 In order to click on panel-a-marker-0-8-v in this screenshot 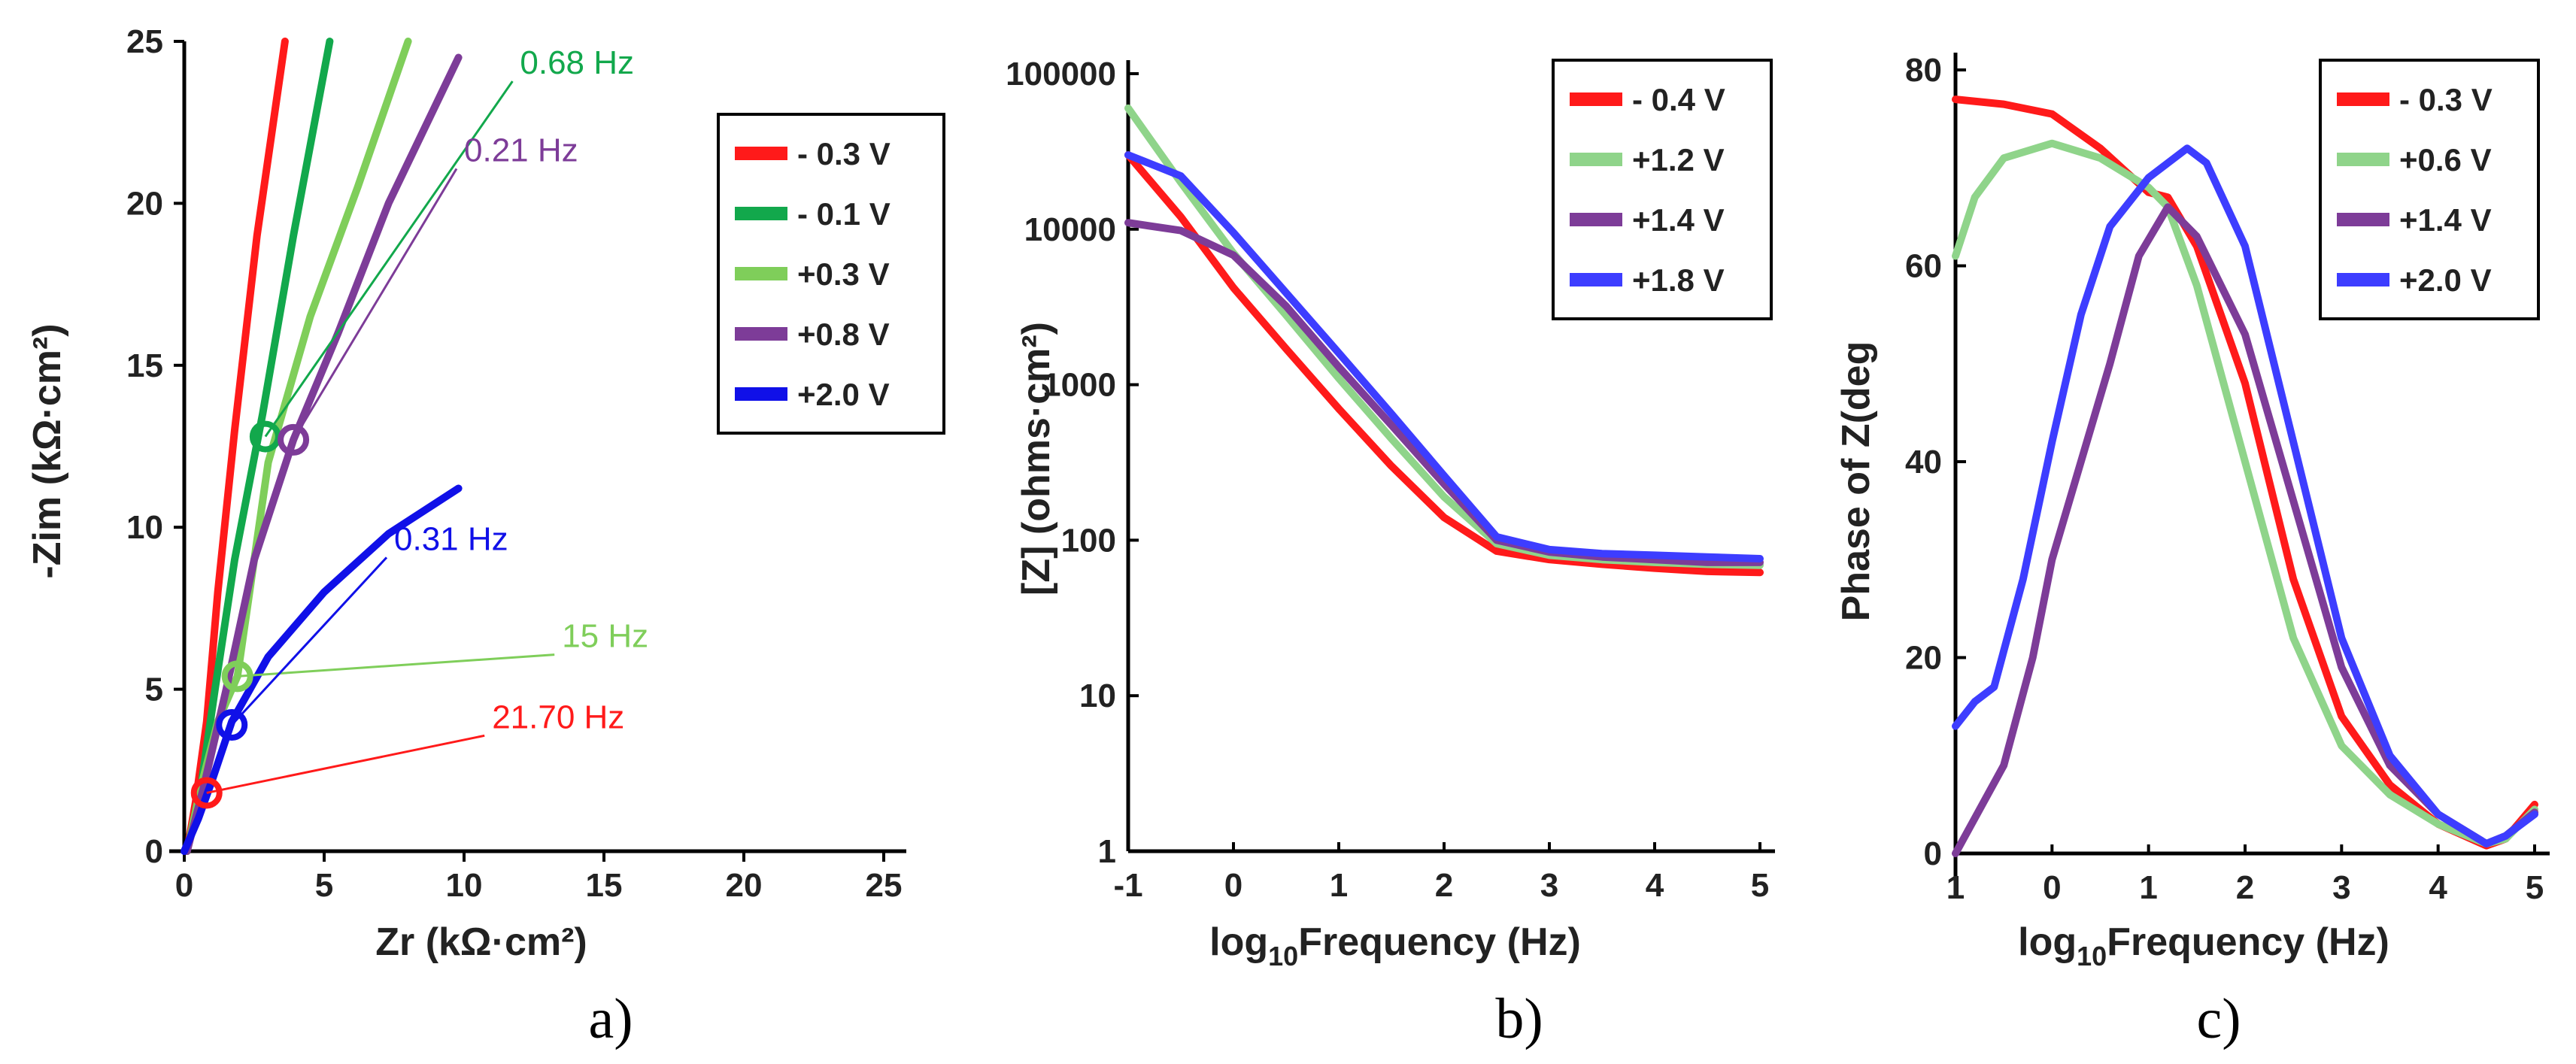, I will do `click(294, 439)`.